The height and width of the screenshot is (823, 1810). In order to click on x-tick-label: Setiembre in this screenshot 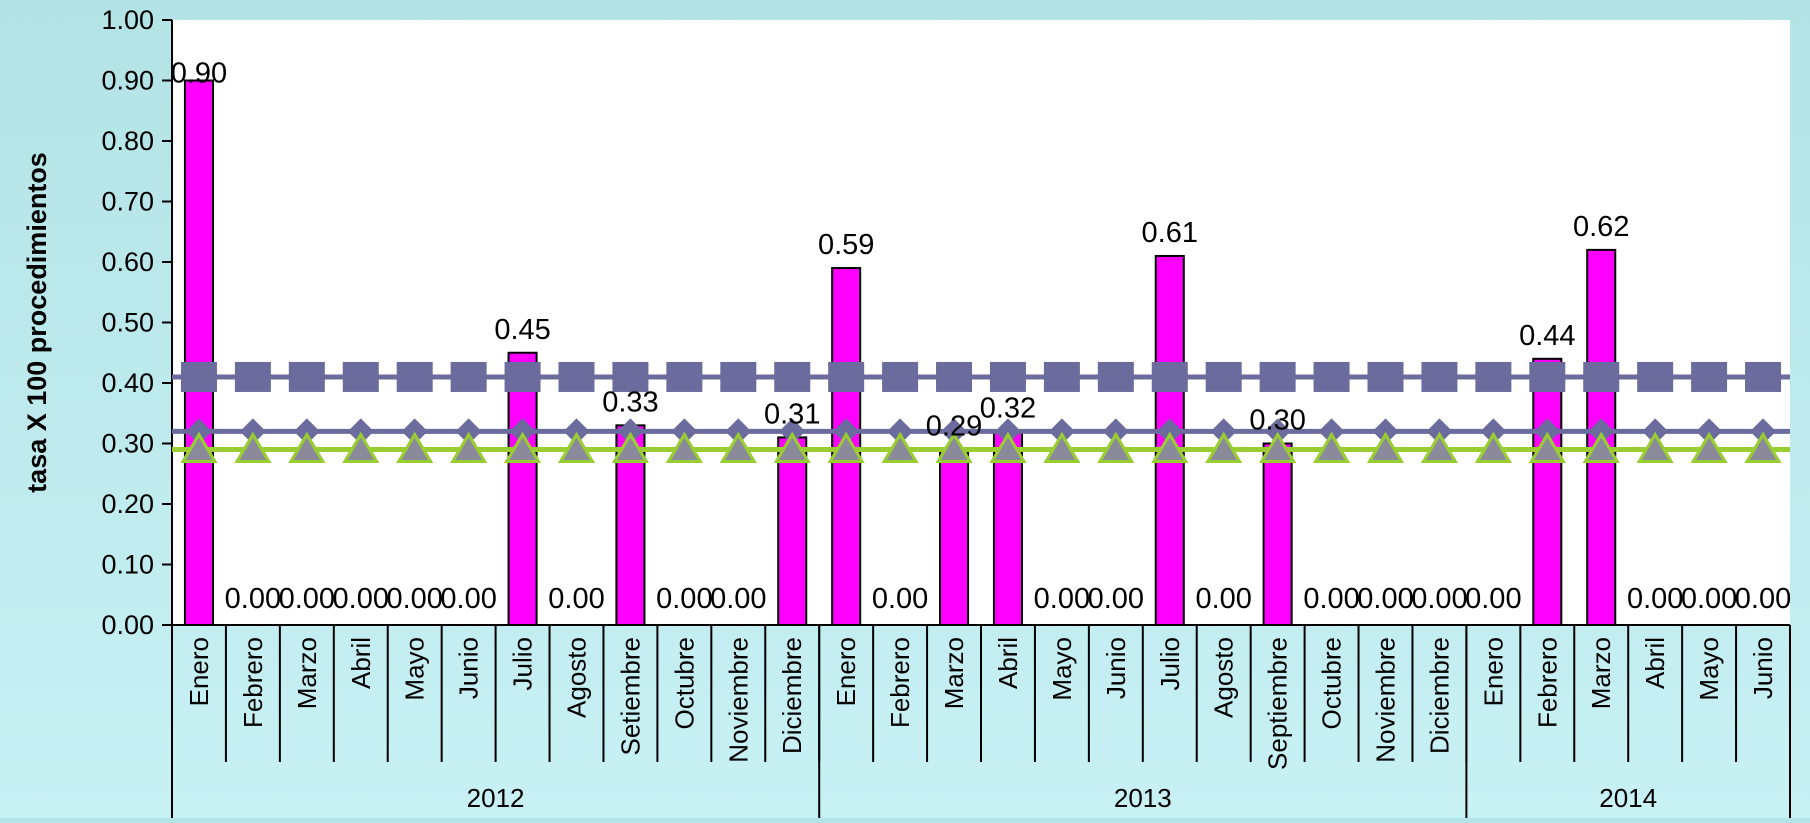, I will do `click(630, 696)`.